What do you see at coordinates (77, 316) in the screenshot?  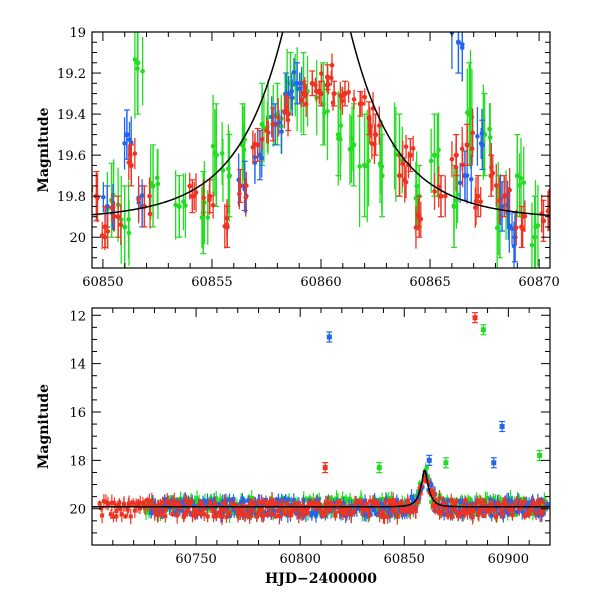 I see `y-tick-label: 12` at bounding box center [77, 316].